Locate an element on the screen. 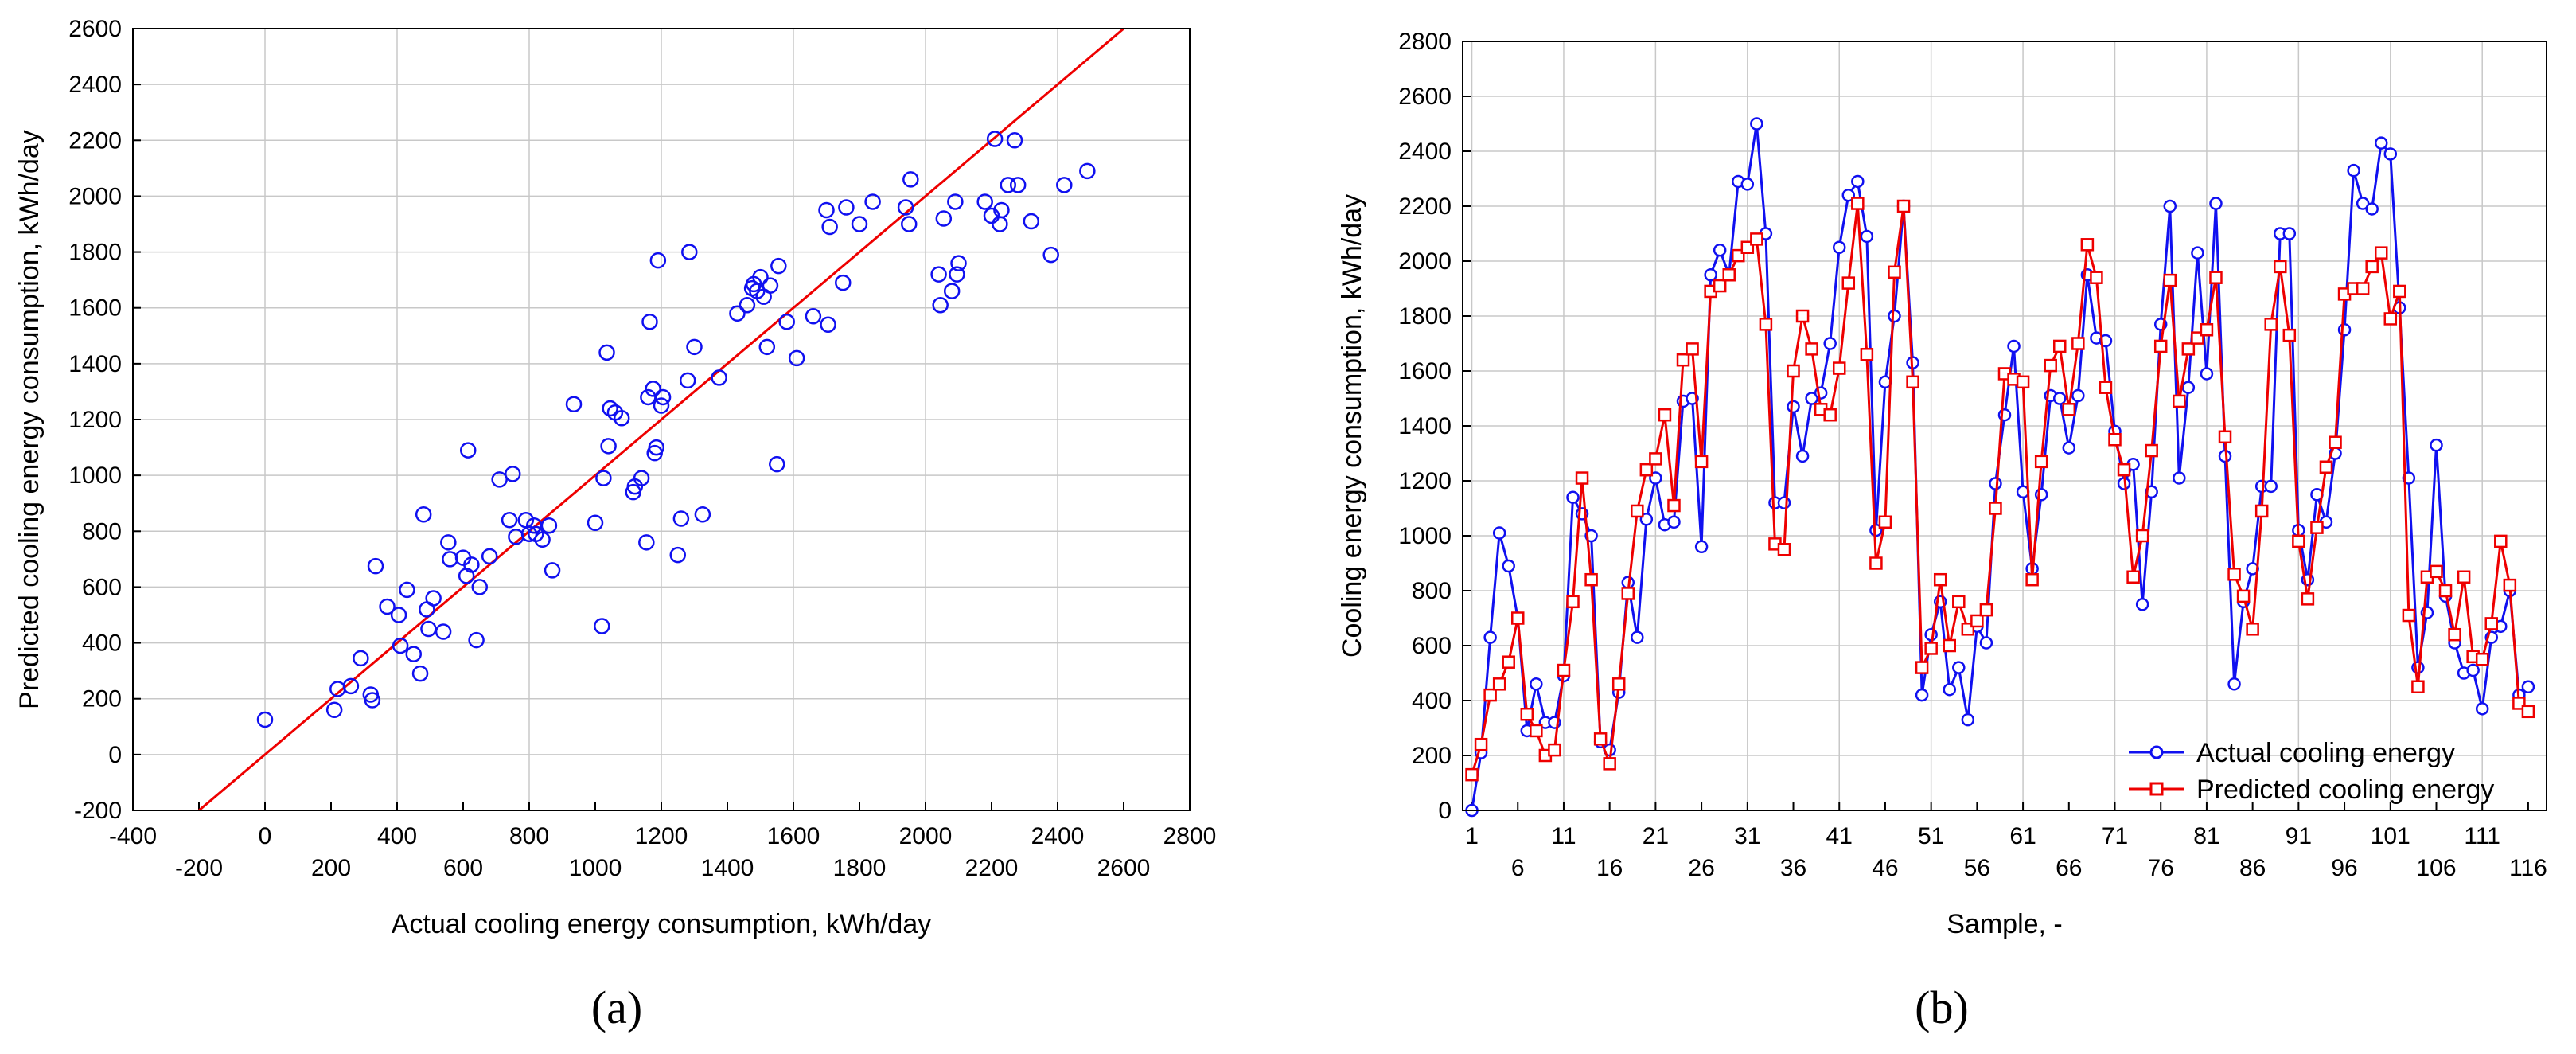  panel-b-y-tick-label: 800 is located at coordinates (1432, 591).